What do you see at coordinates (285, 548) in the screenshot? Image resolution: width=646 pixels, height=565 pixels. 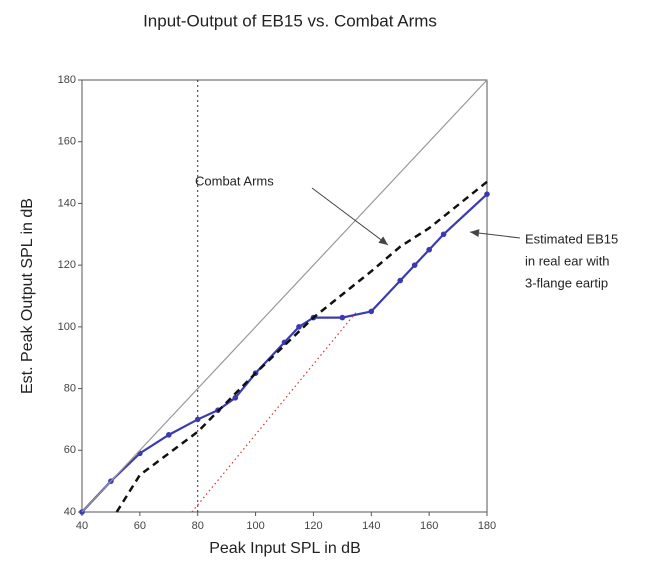 I see `x-axis-label: Peak Input SPL in dB` at bounding box center [285, 548].